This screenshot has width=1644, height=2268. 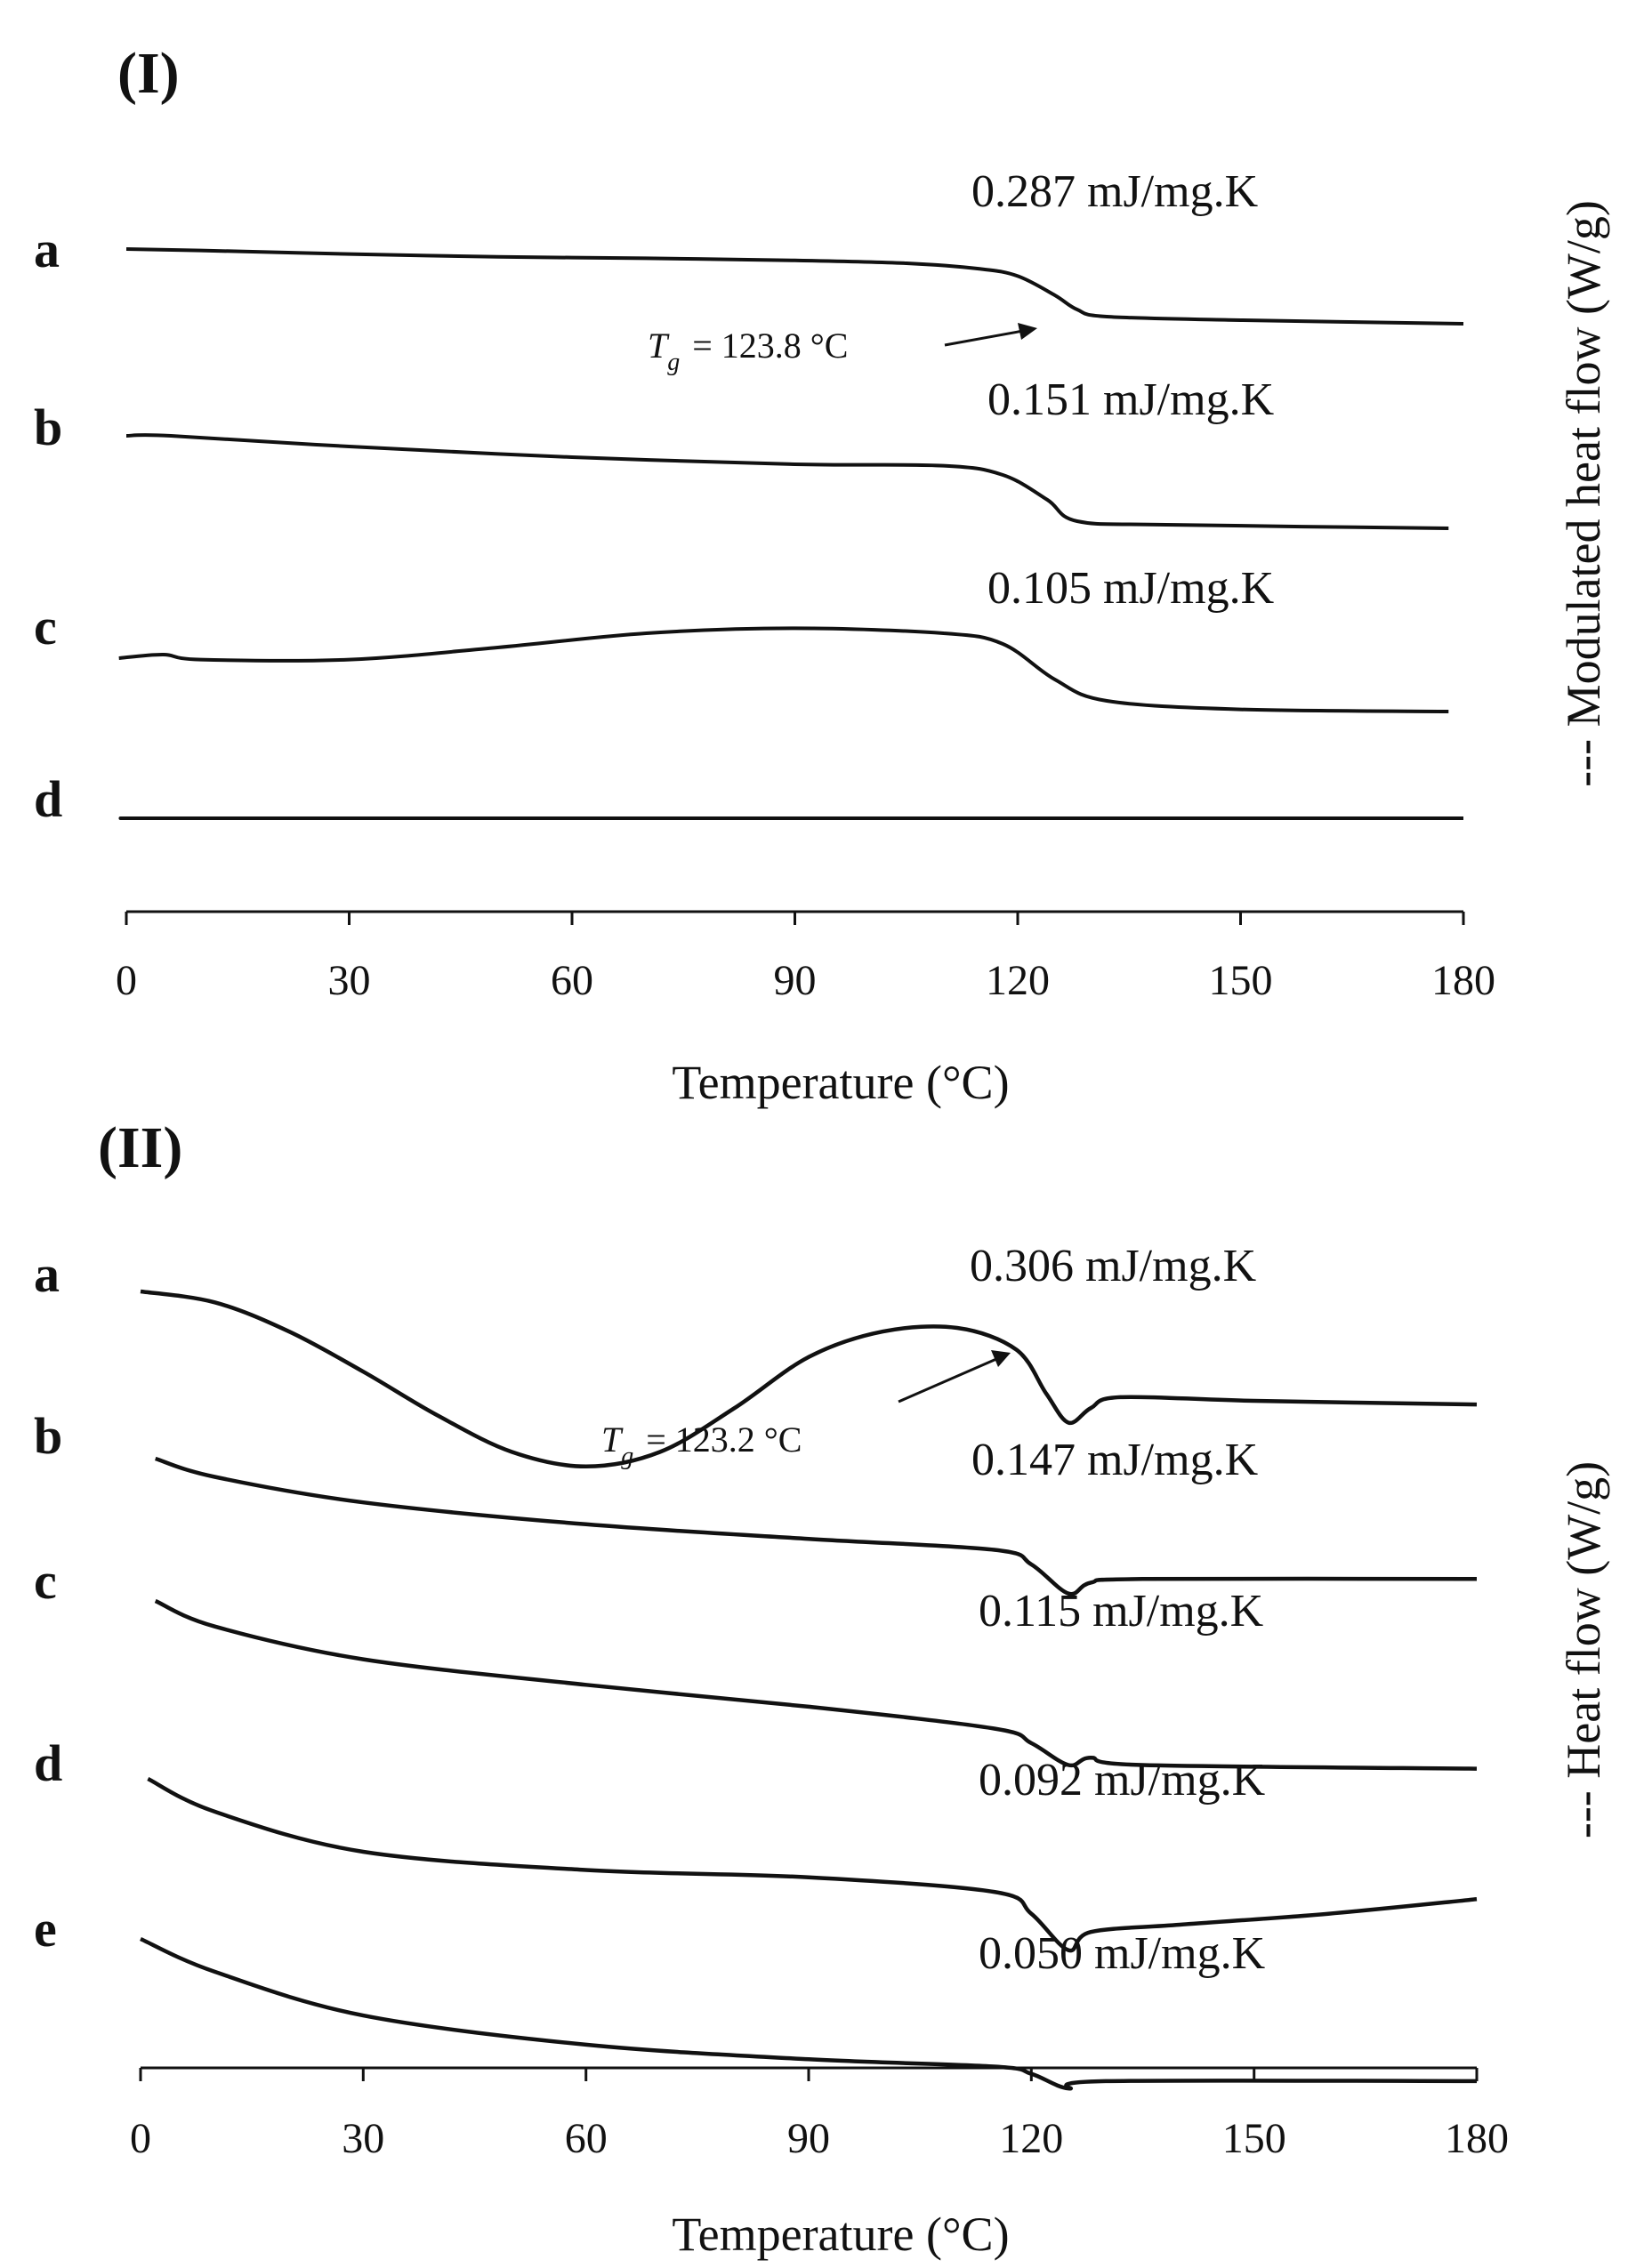 What do you see at coordinates (349, 981) in the screenshot?
I see `panel-i-tick-label: 30` at bounding box center [349, 981].